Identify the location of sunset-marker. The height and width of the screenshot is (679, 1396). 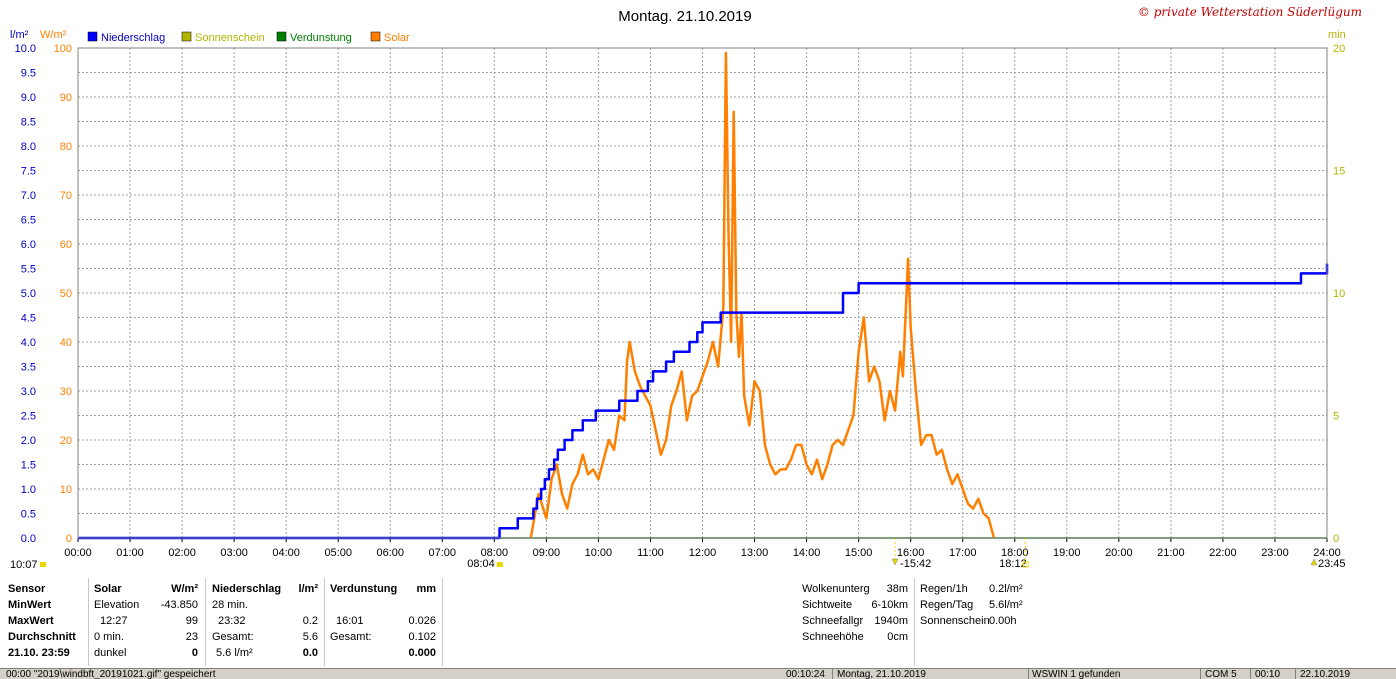
(1025, 564).